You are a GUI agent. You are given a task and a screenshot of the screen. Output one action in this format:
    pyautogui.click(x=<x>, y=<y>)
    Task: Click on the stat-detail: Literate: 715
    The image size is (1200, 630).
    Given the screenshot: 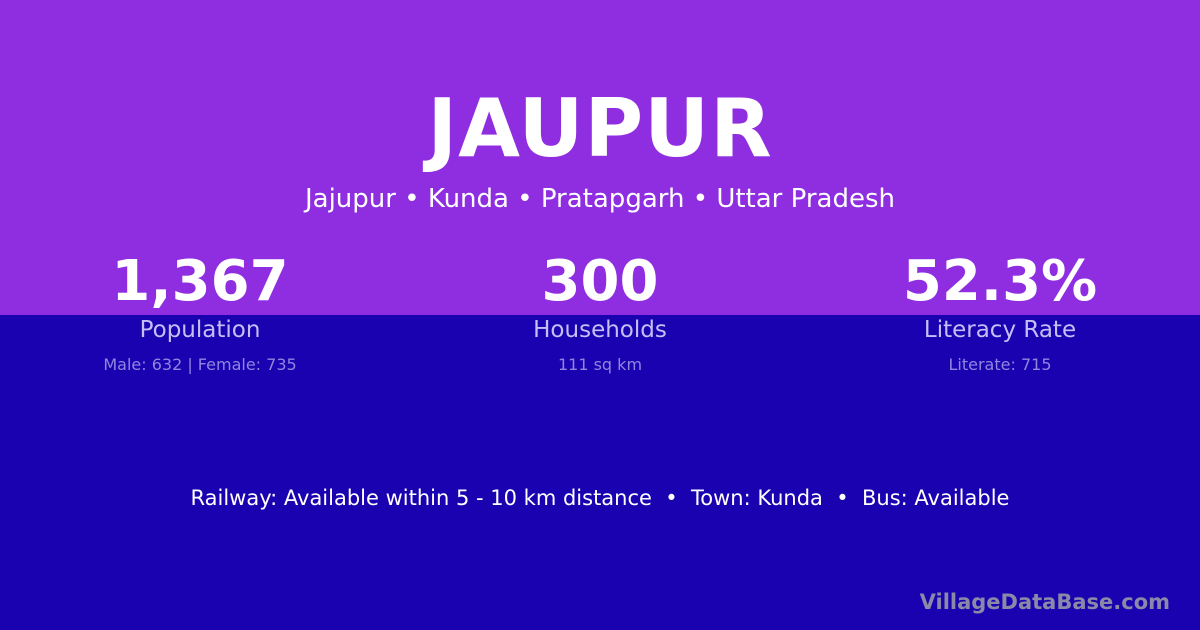 What is the action you would take?
    pyautogui.click(x=1000, y=364)
    